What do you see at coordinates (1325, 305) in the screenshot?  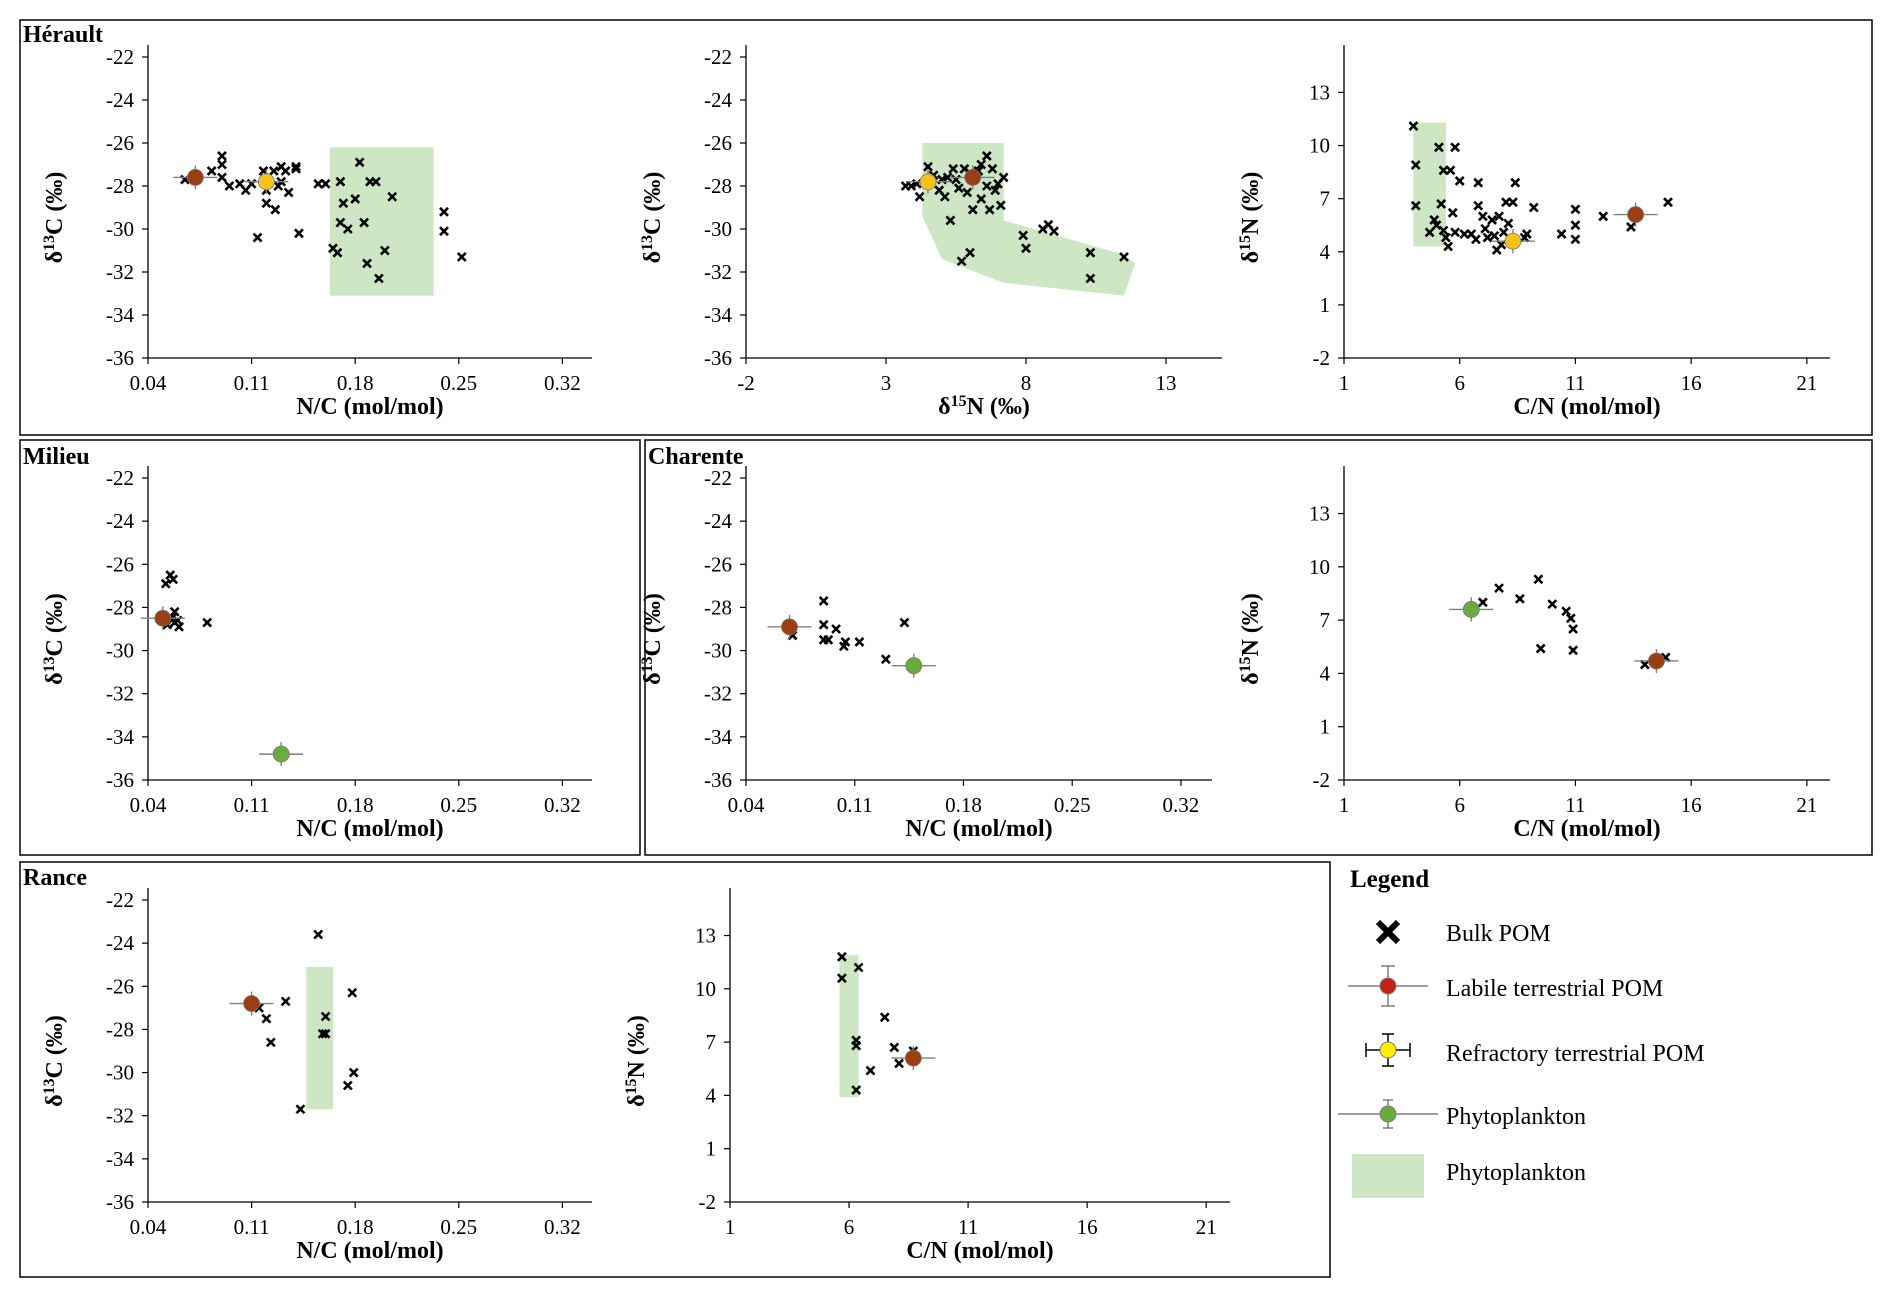 I see `y-tick-label: 1` at bounding box center [1325, 305].